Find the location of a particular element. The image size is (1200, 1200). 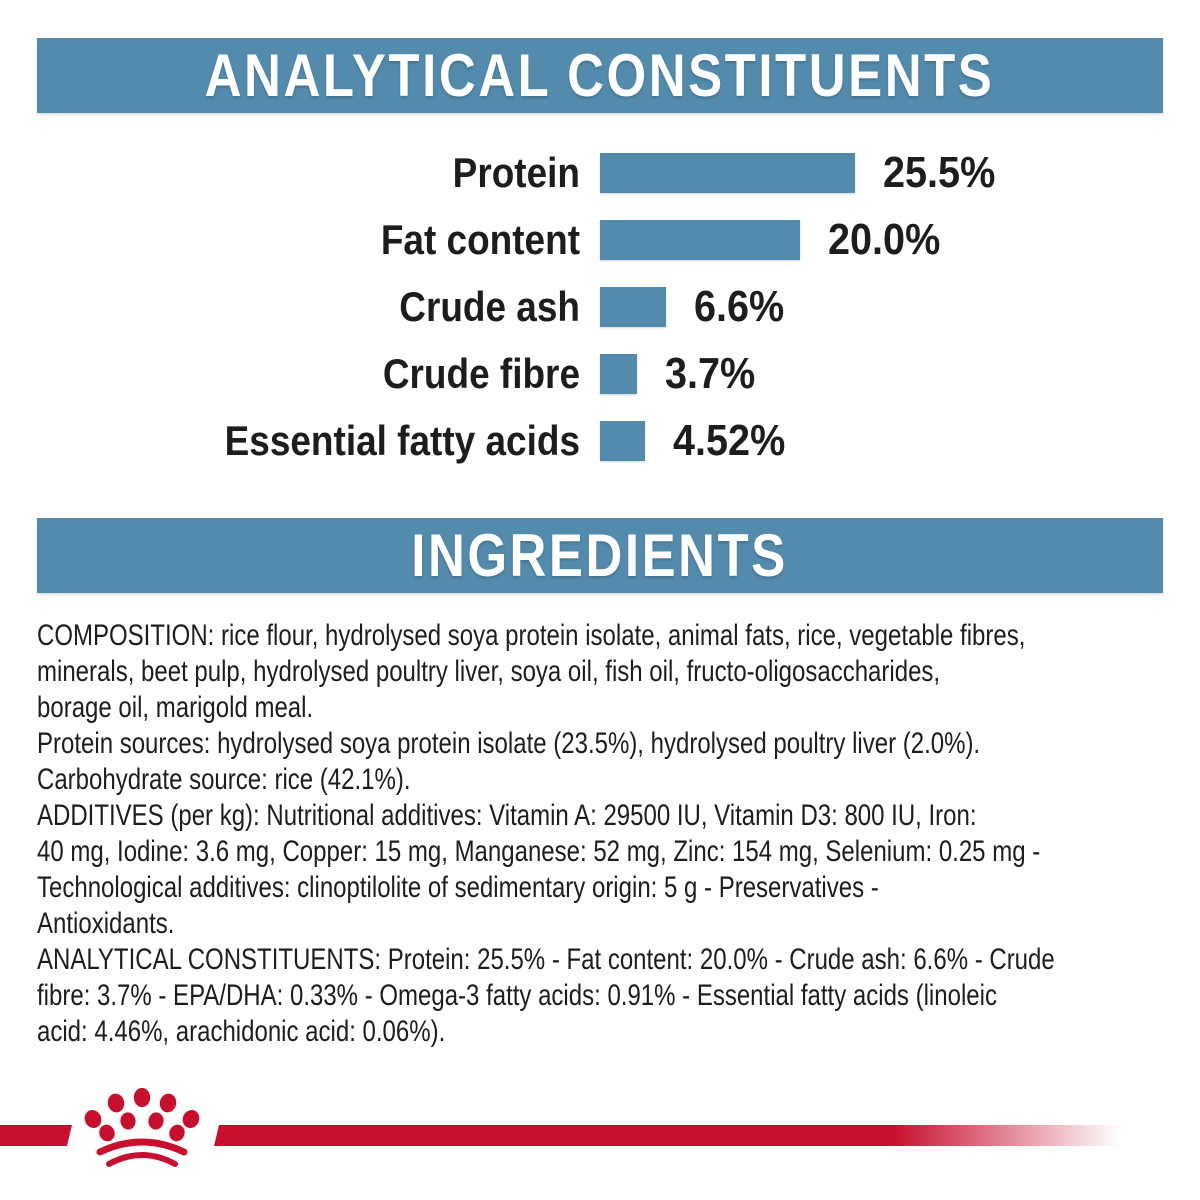

ingredients-text-line: acid: 4.46%, arachidonic acid: 0.06%). is located at coordinates (241, 1031).